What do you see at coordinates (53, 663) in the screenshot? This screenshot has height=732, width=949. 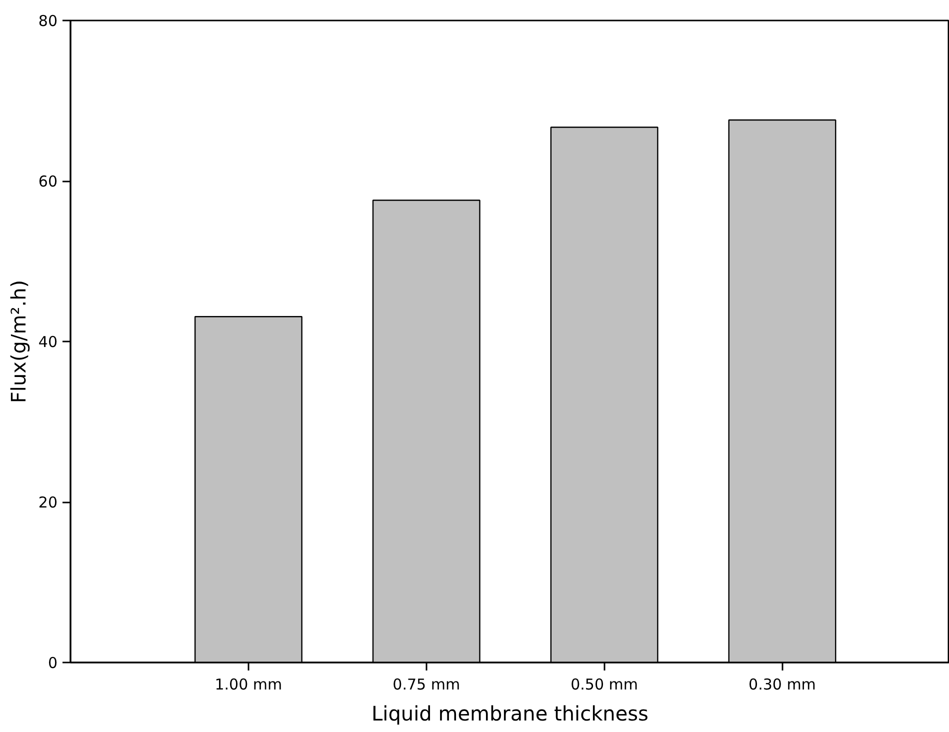 I see `y-tick-label: 0` at bounding box center [53, 663].